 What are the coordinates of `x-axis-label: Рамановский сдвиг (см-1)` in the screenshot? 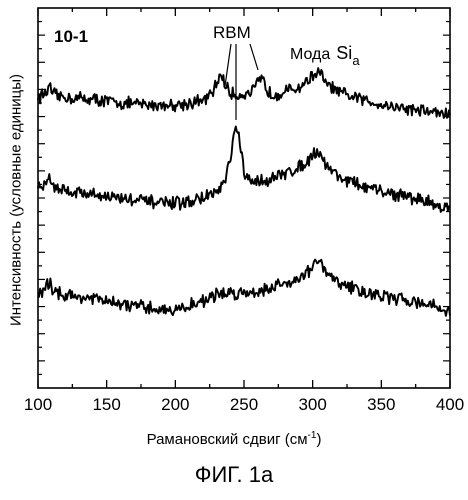 It's located at (234, 439).